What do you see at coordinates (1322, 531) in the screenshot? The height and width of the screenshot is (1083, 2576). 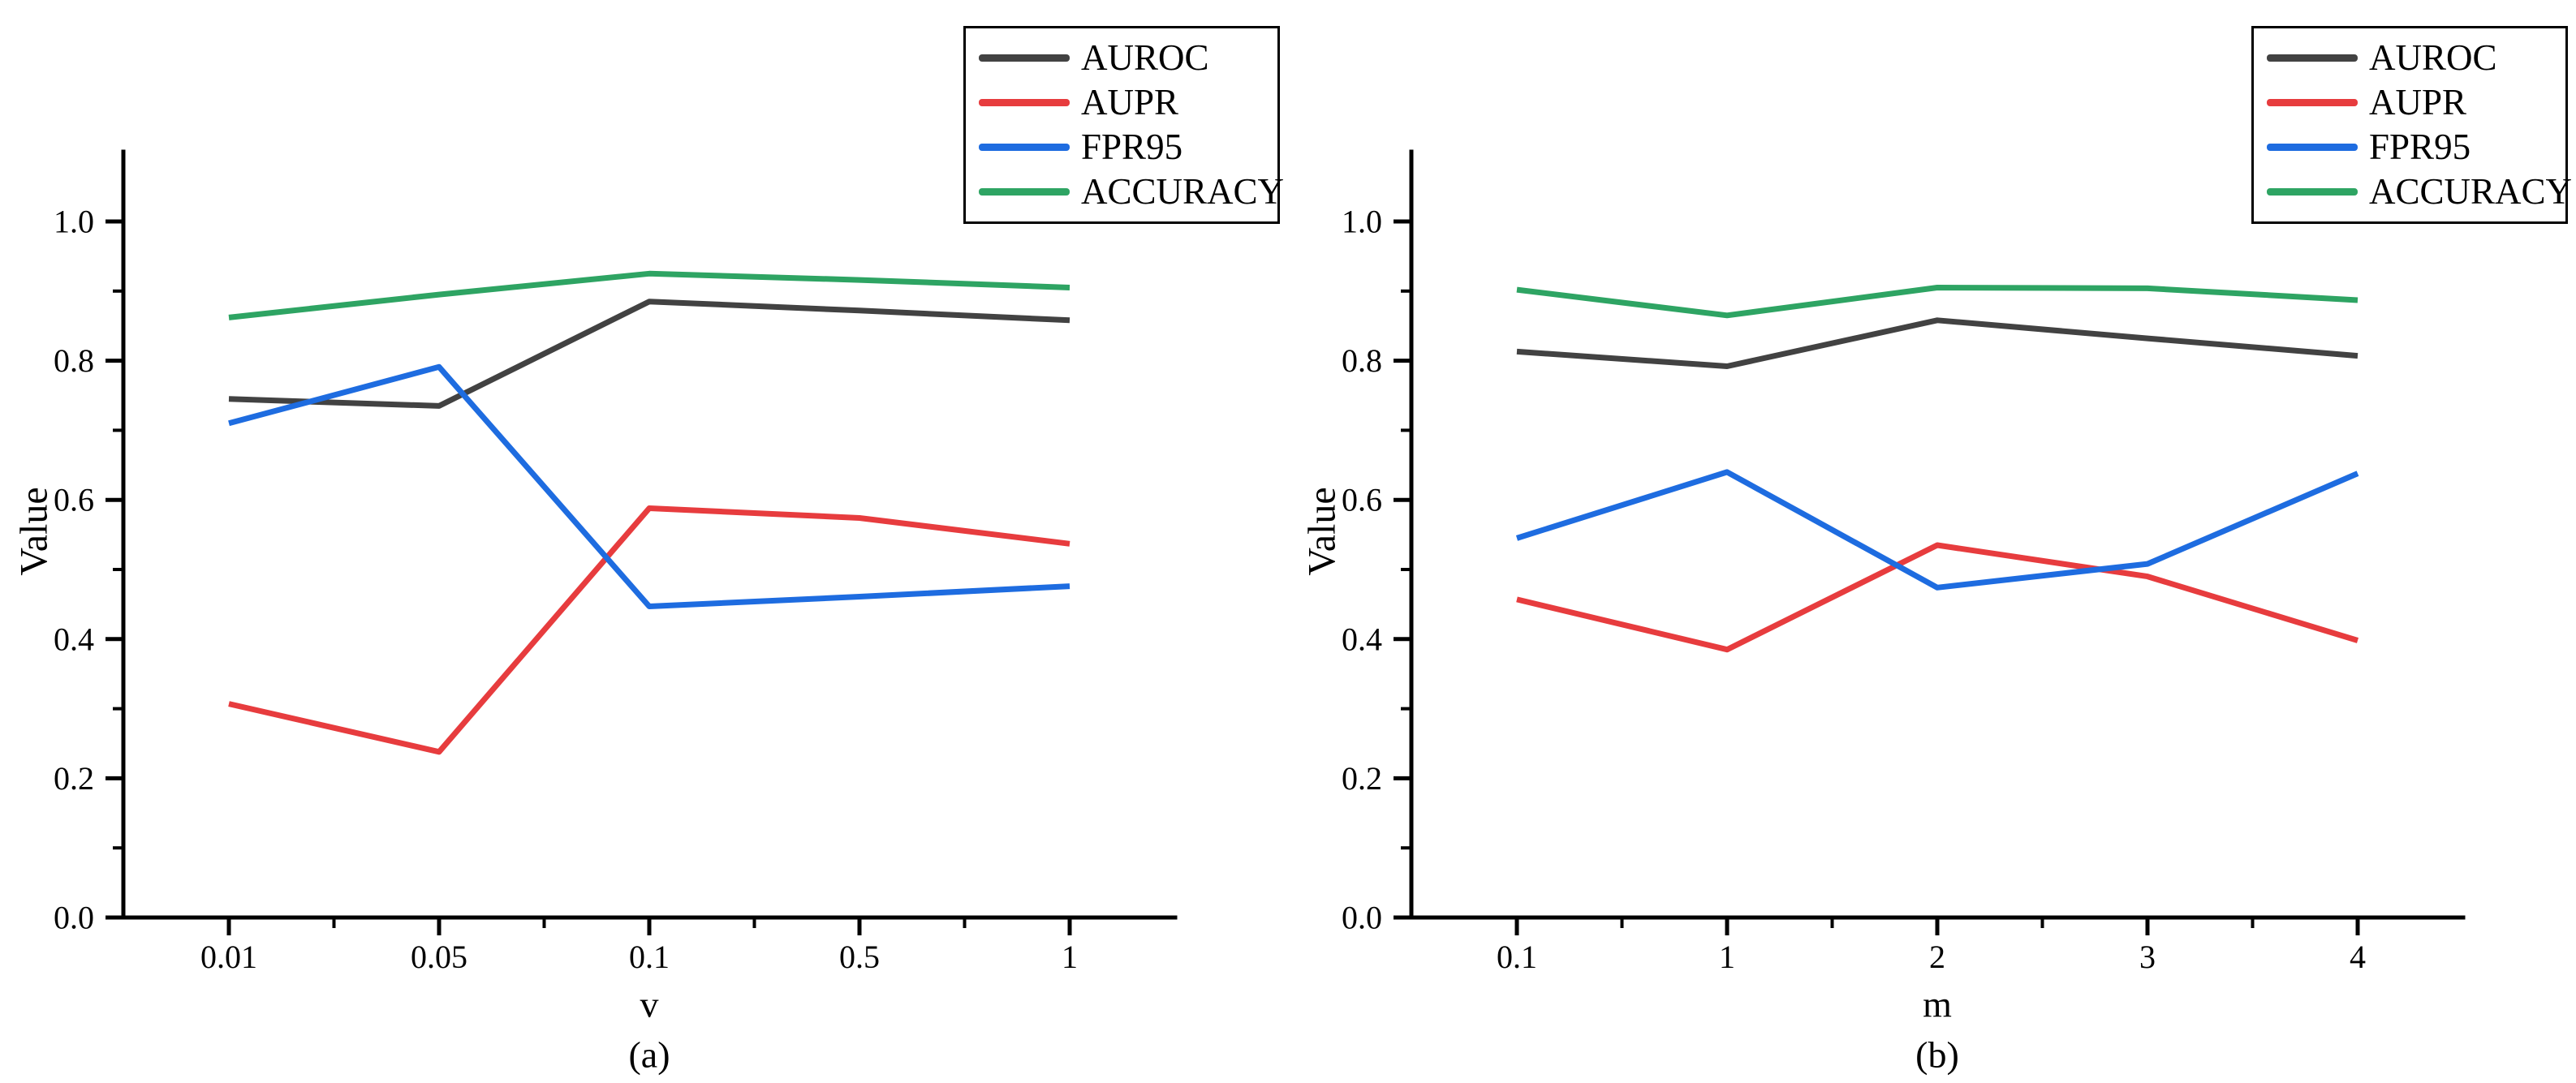 I see `y-axis-label-b: Value` at bounding box center [1322, 531].